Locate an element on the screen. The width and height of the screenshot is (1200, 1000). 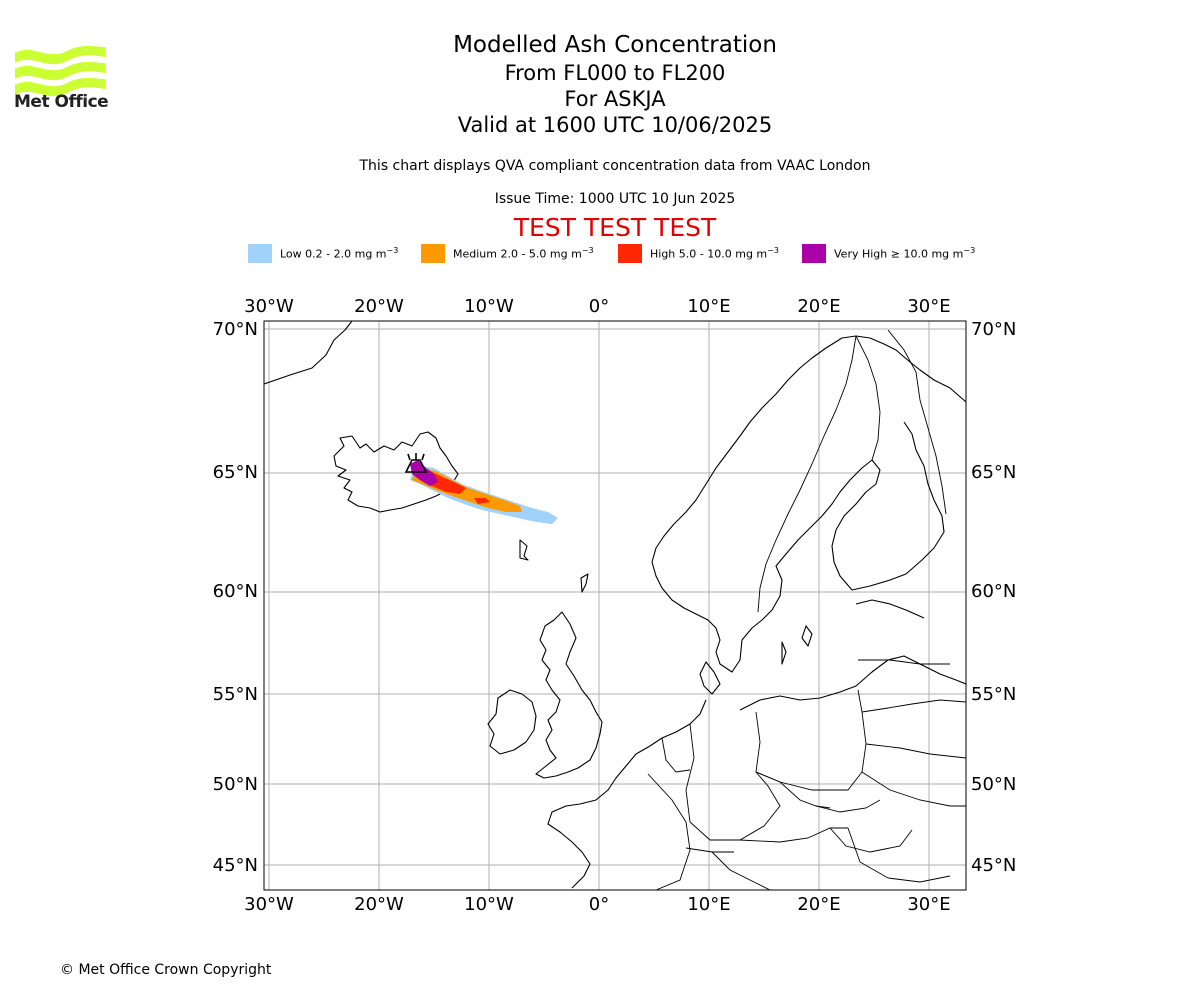
coast-continent is located at coordinates (627, 794).